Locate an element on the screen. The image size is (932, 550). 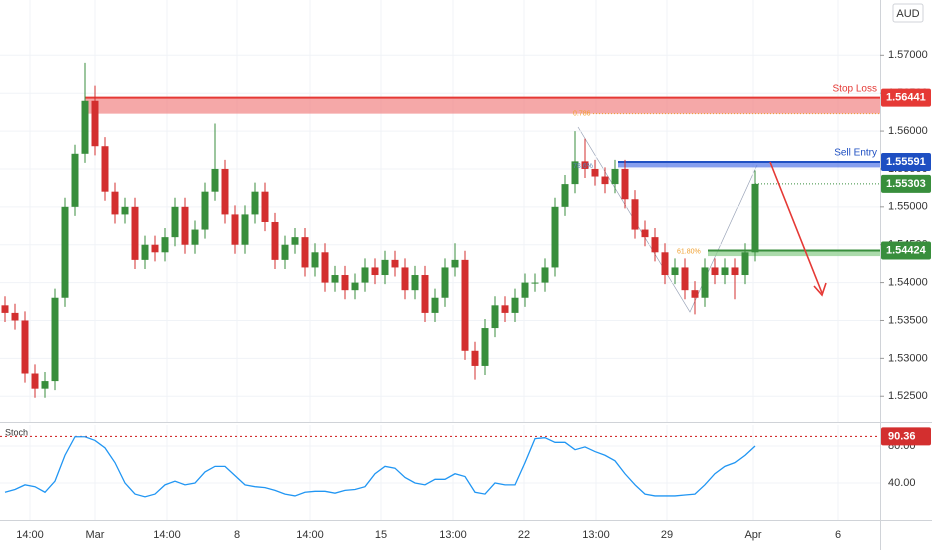
y-tick-label: 1.56000 is located at coordinates (908, 131).